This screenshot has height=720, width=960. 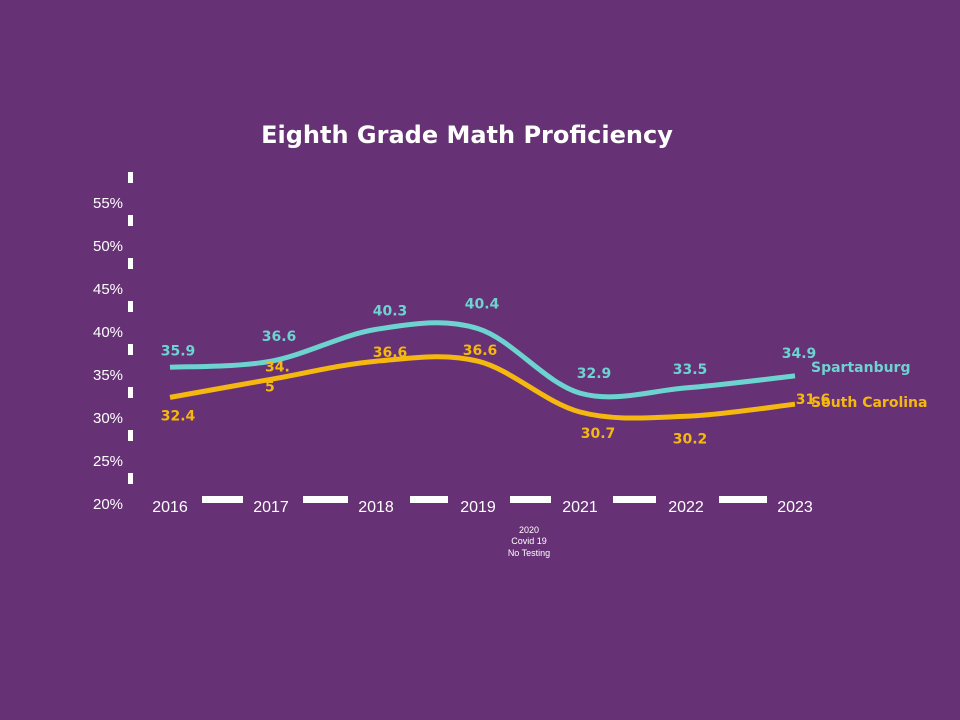 I want to click on x-tick-label: 2021, so click(x=580, y=507).